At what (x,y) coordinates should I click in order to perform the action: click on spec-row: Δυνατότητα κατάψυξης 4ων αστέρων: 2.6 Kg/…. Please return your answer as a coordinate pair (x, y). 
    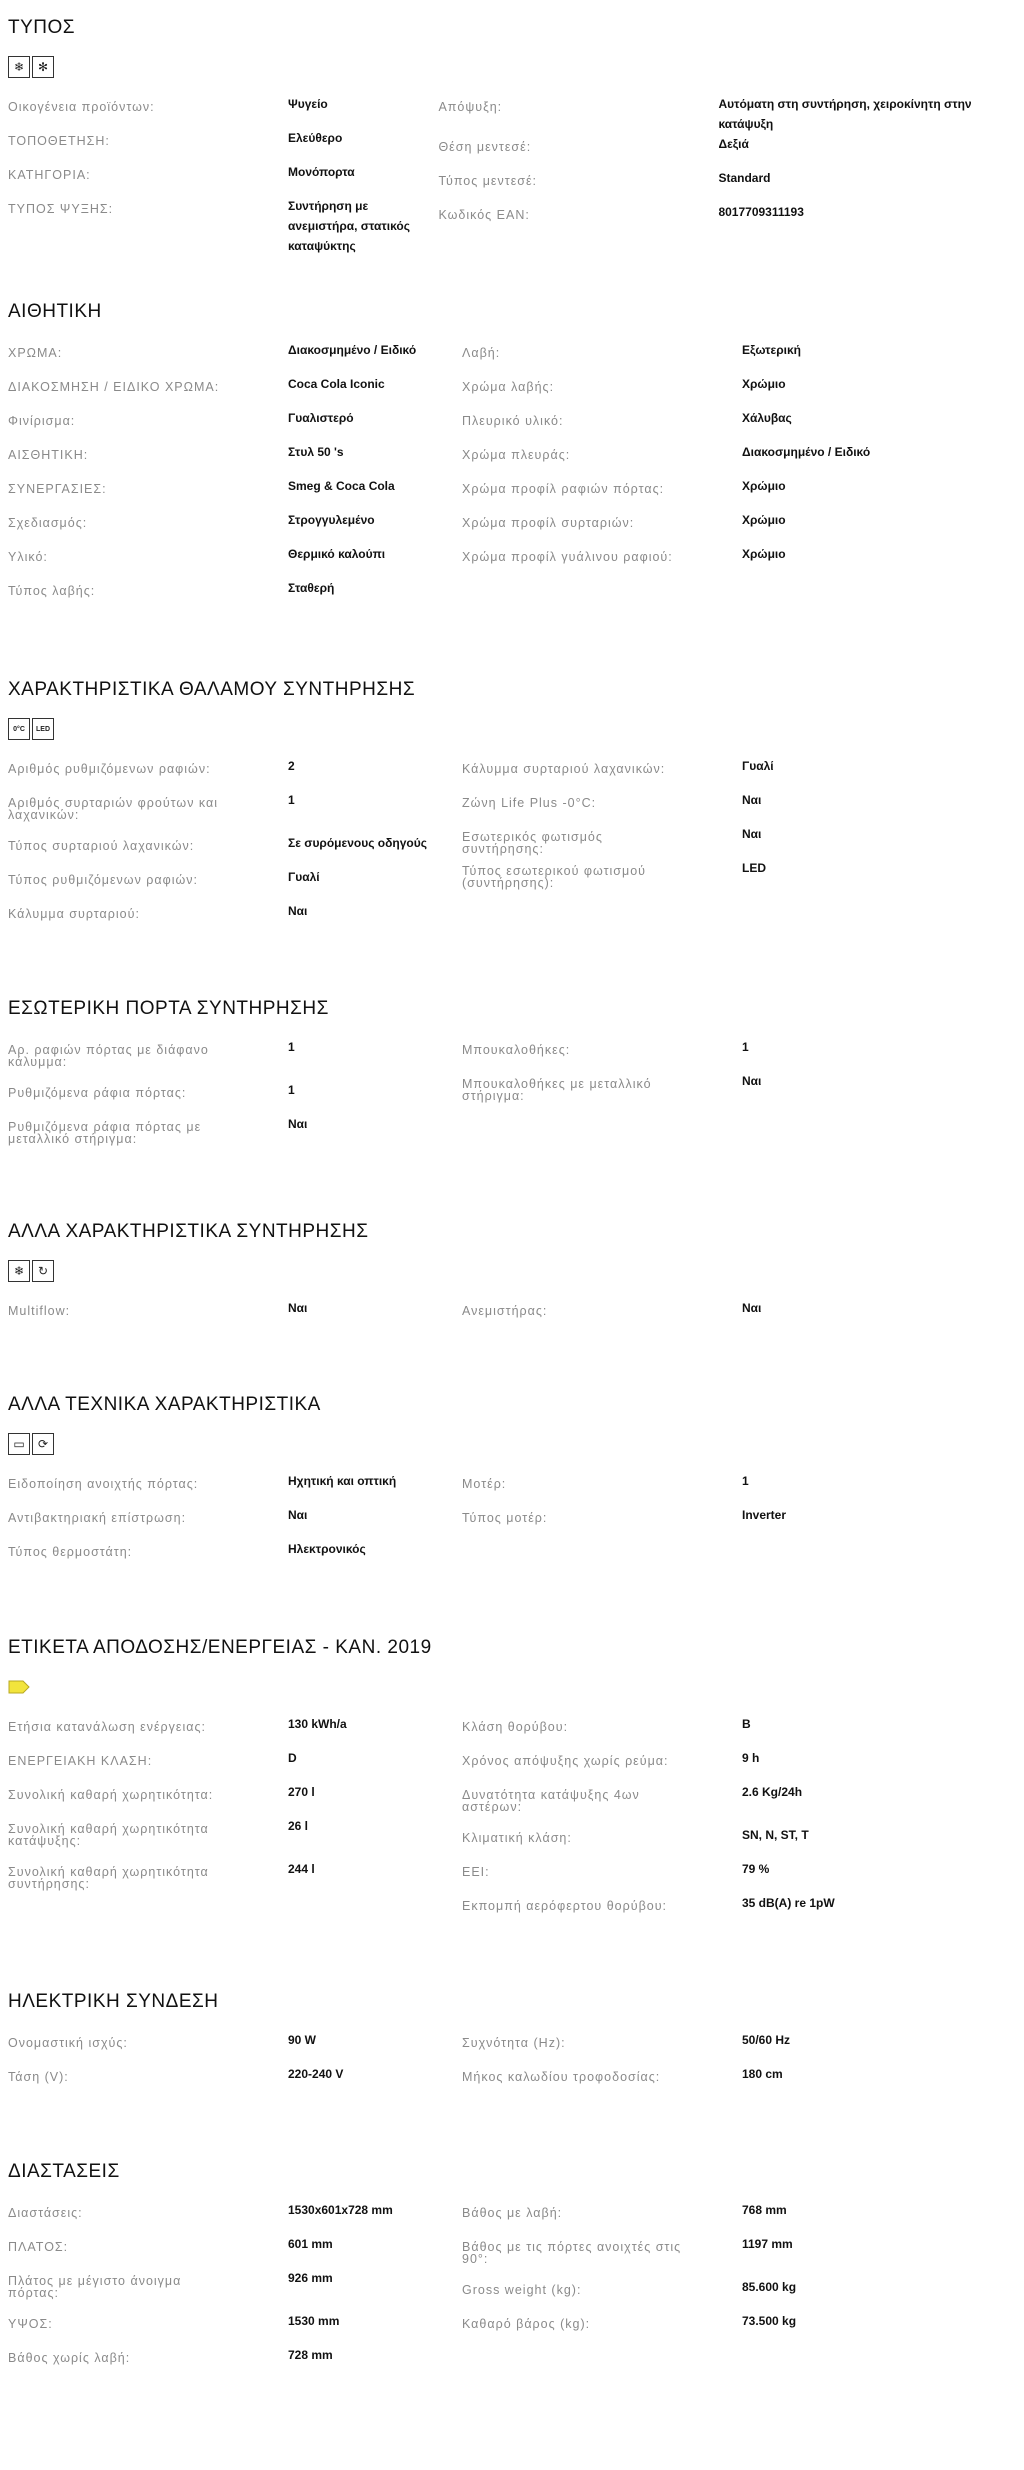
    Looking at the image, I should click on (658, 1803).